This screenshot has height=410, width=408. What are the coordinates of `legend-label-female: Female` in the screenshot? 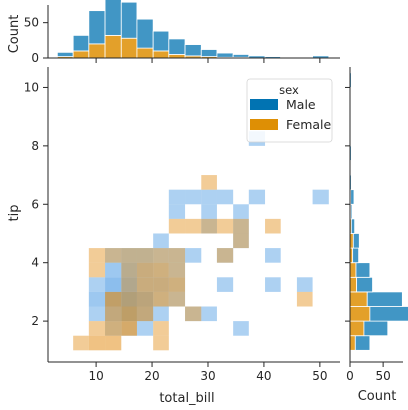 It's located at (309, 124).